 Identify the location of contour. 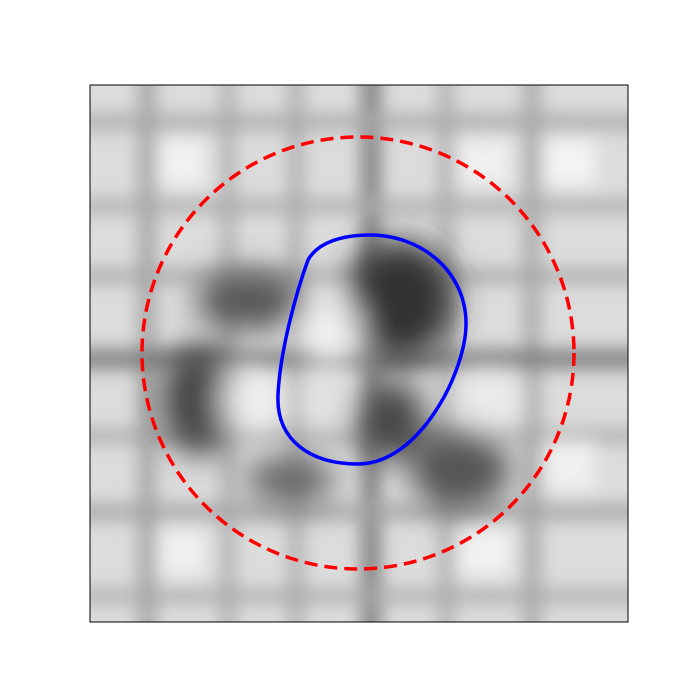
(372, 349).